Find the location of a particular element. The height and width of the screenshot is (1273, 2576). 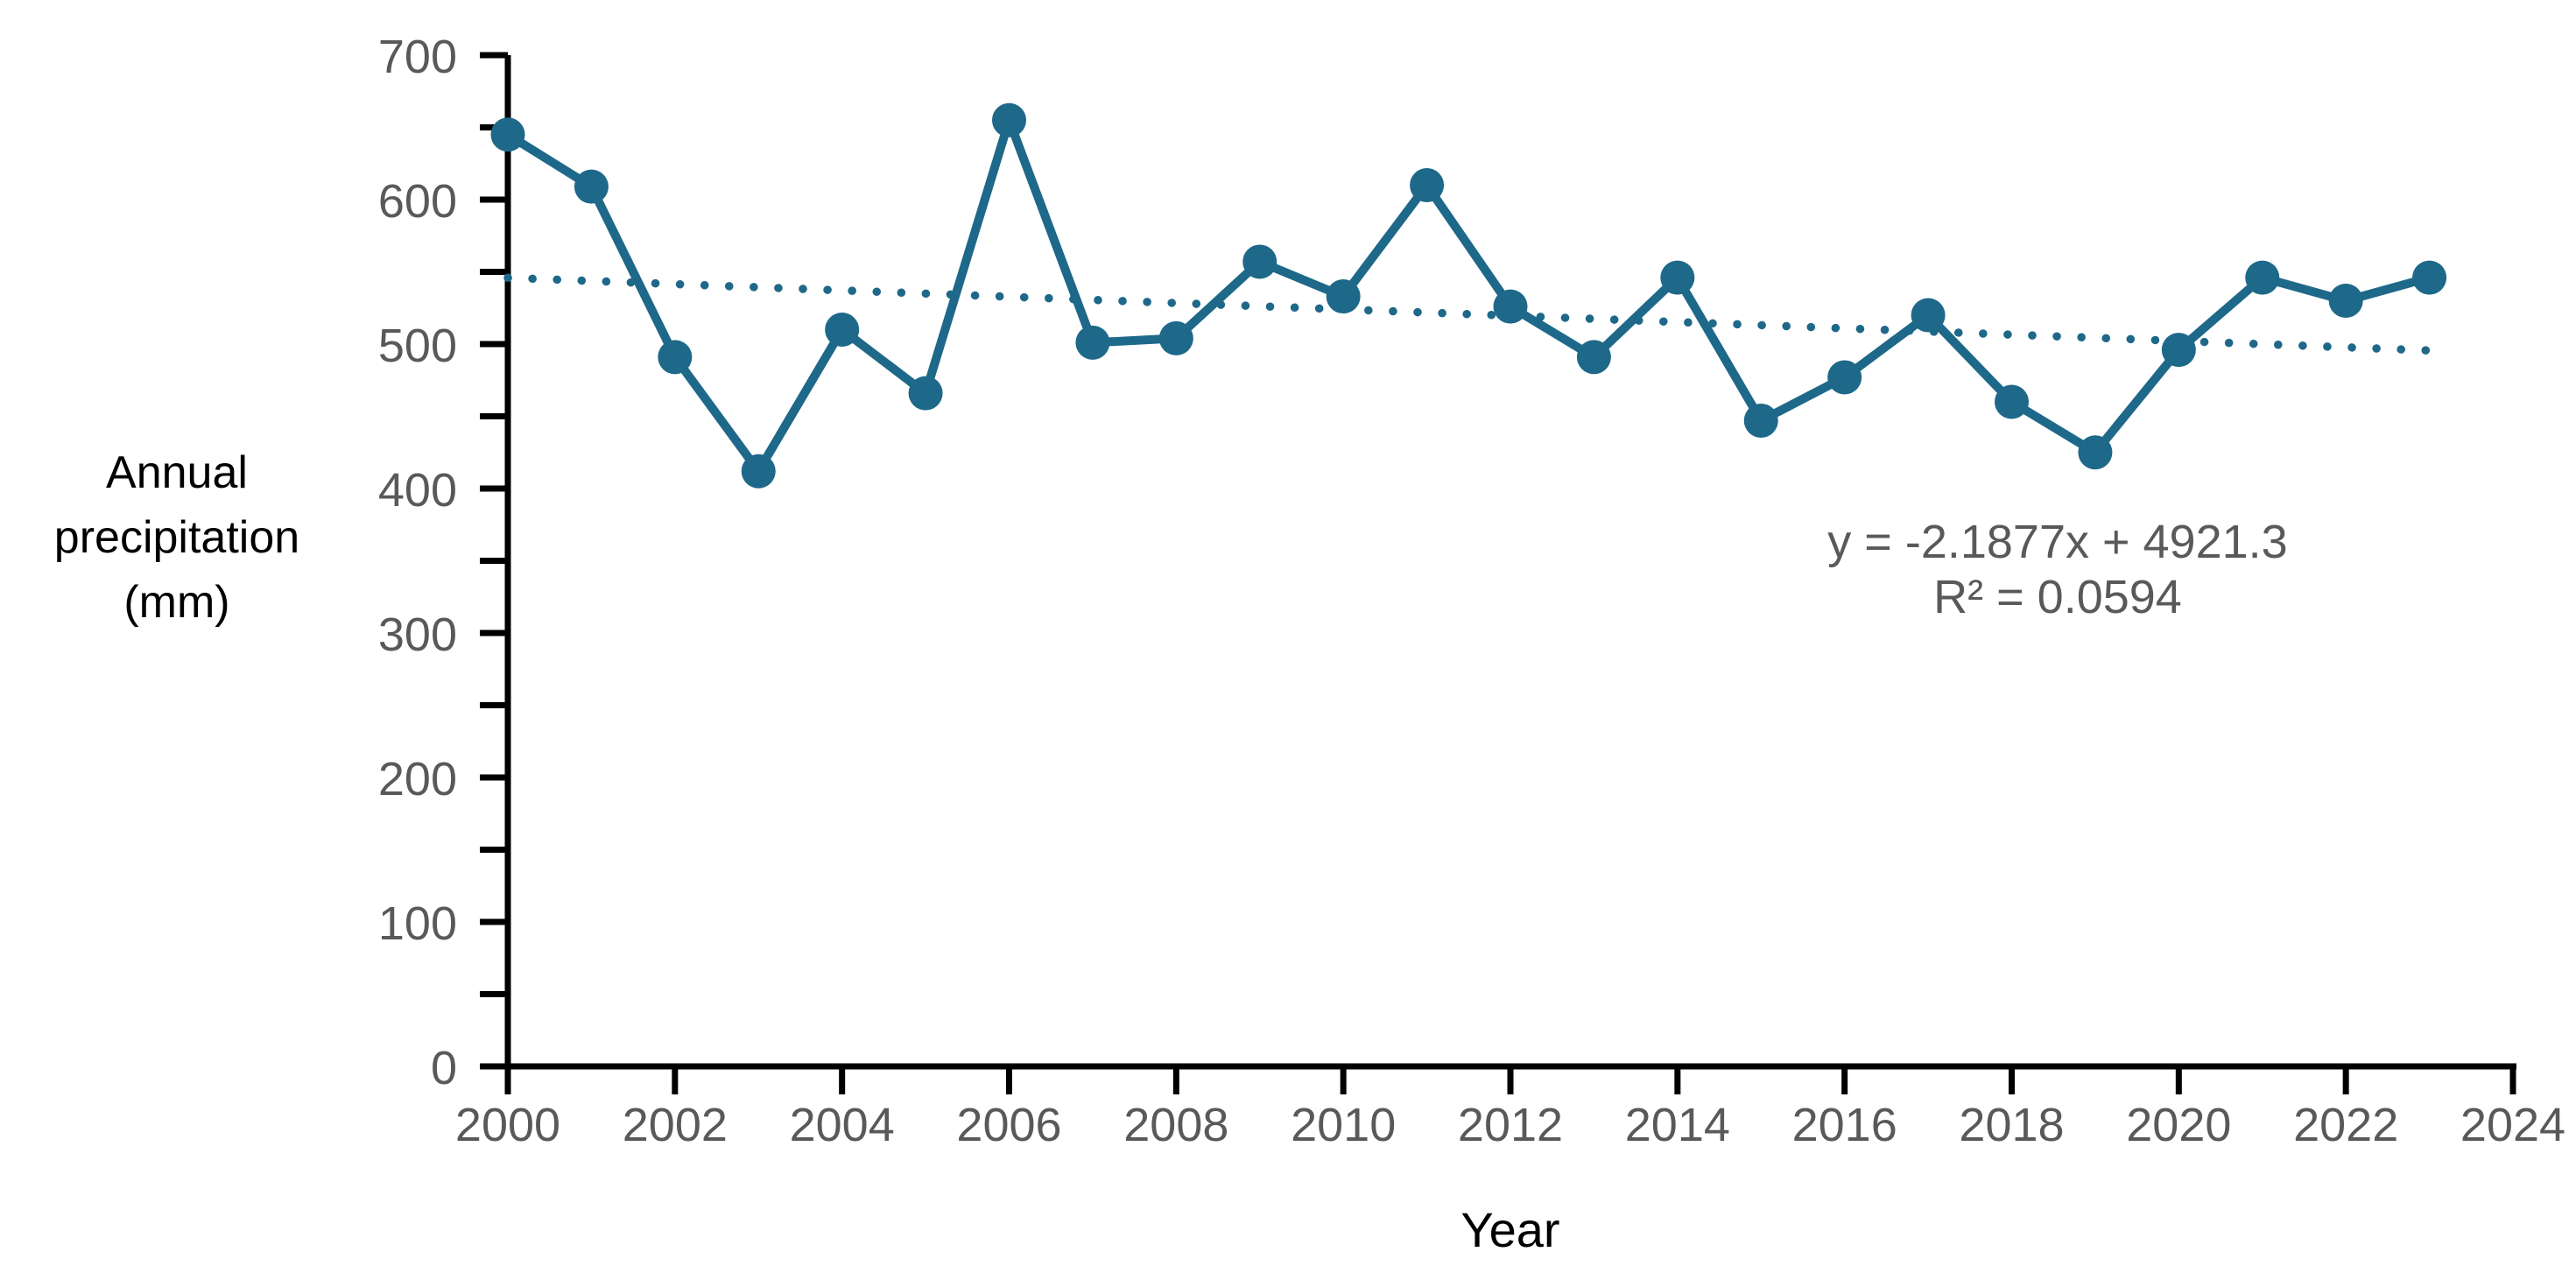

y-tick-label: 400 is located at coordinates (417, 490).